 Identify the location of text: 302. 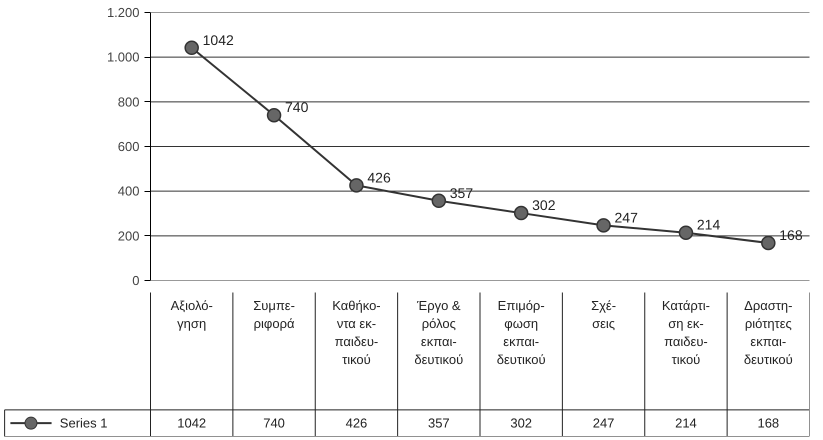
(544, 205).